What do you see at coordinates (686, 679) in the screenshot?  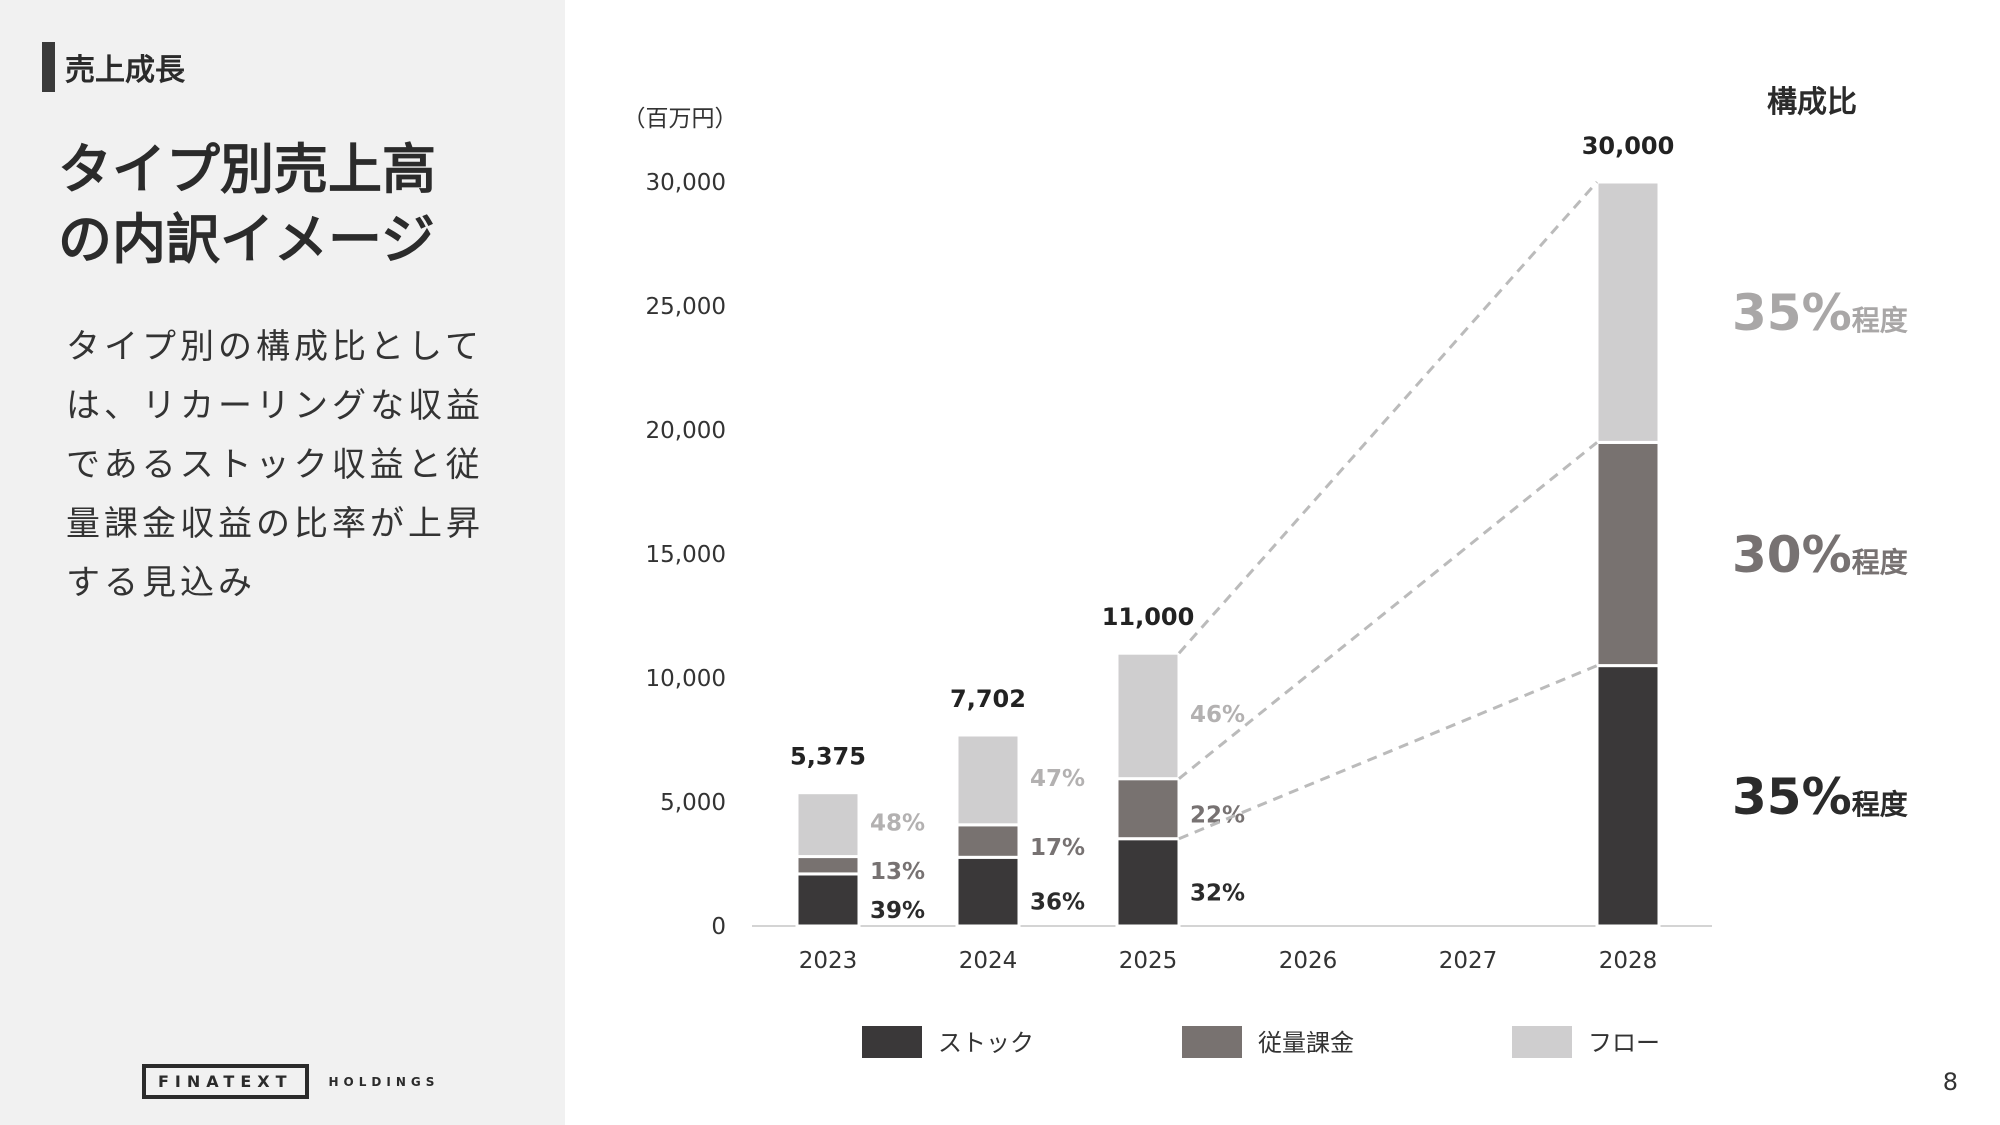 I see `y-tick-label: 10,000` at bounding box center [686, 679].